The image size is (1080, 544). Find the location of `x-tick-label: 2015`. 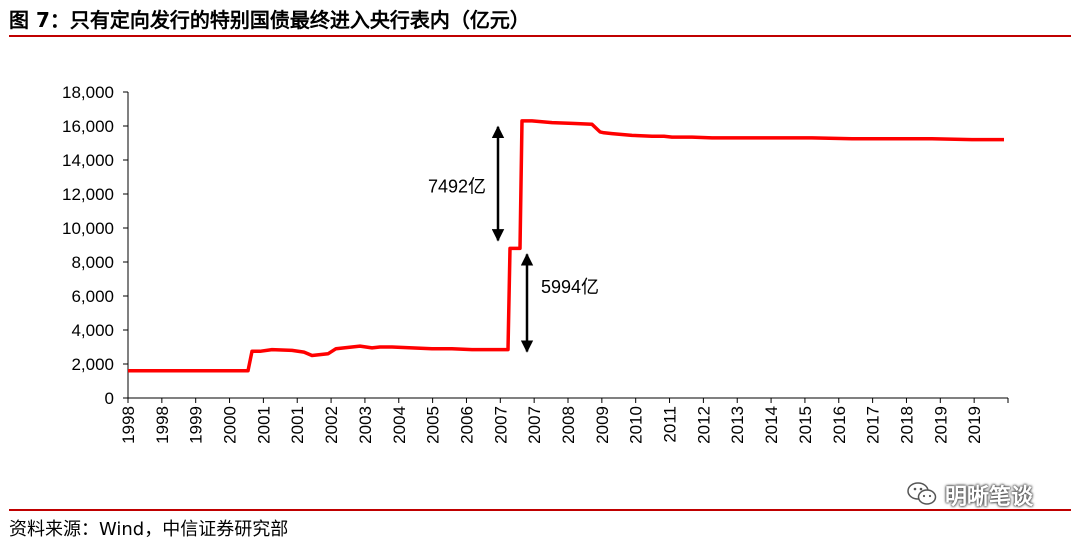

x-tick-label: 2015 is located at coordinates (805, 425).